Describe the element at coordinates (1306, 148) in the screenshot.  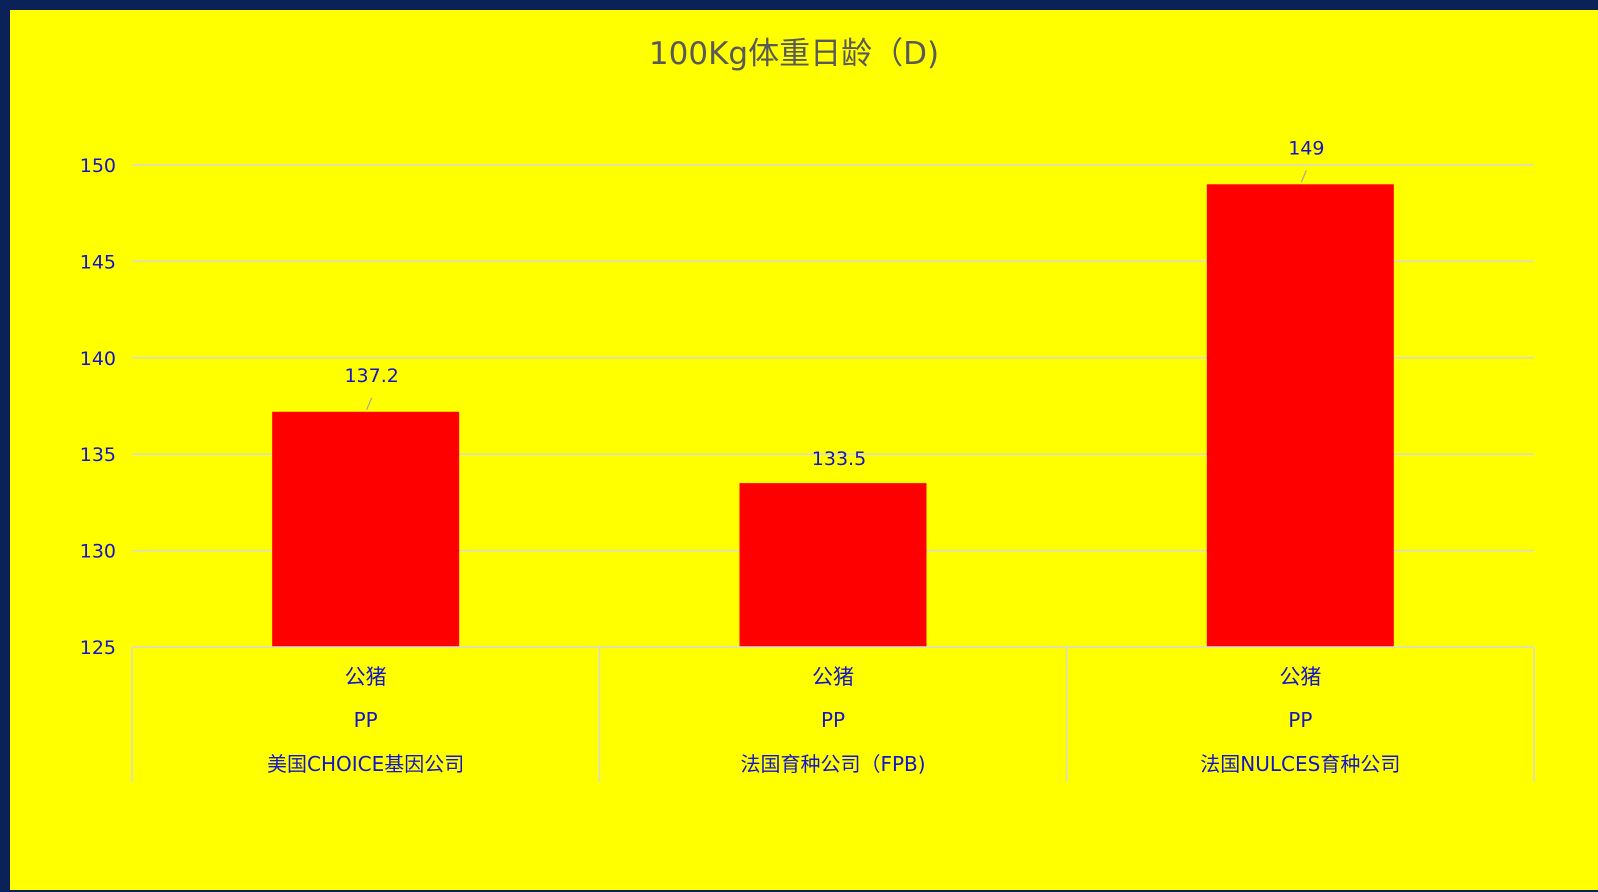
I see `data-label: 149` at that location.